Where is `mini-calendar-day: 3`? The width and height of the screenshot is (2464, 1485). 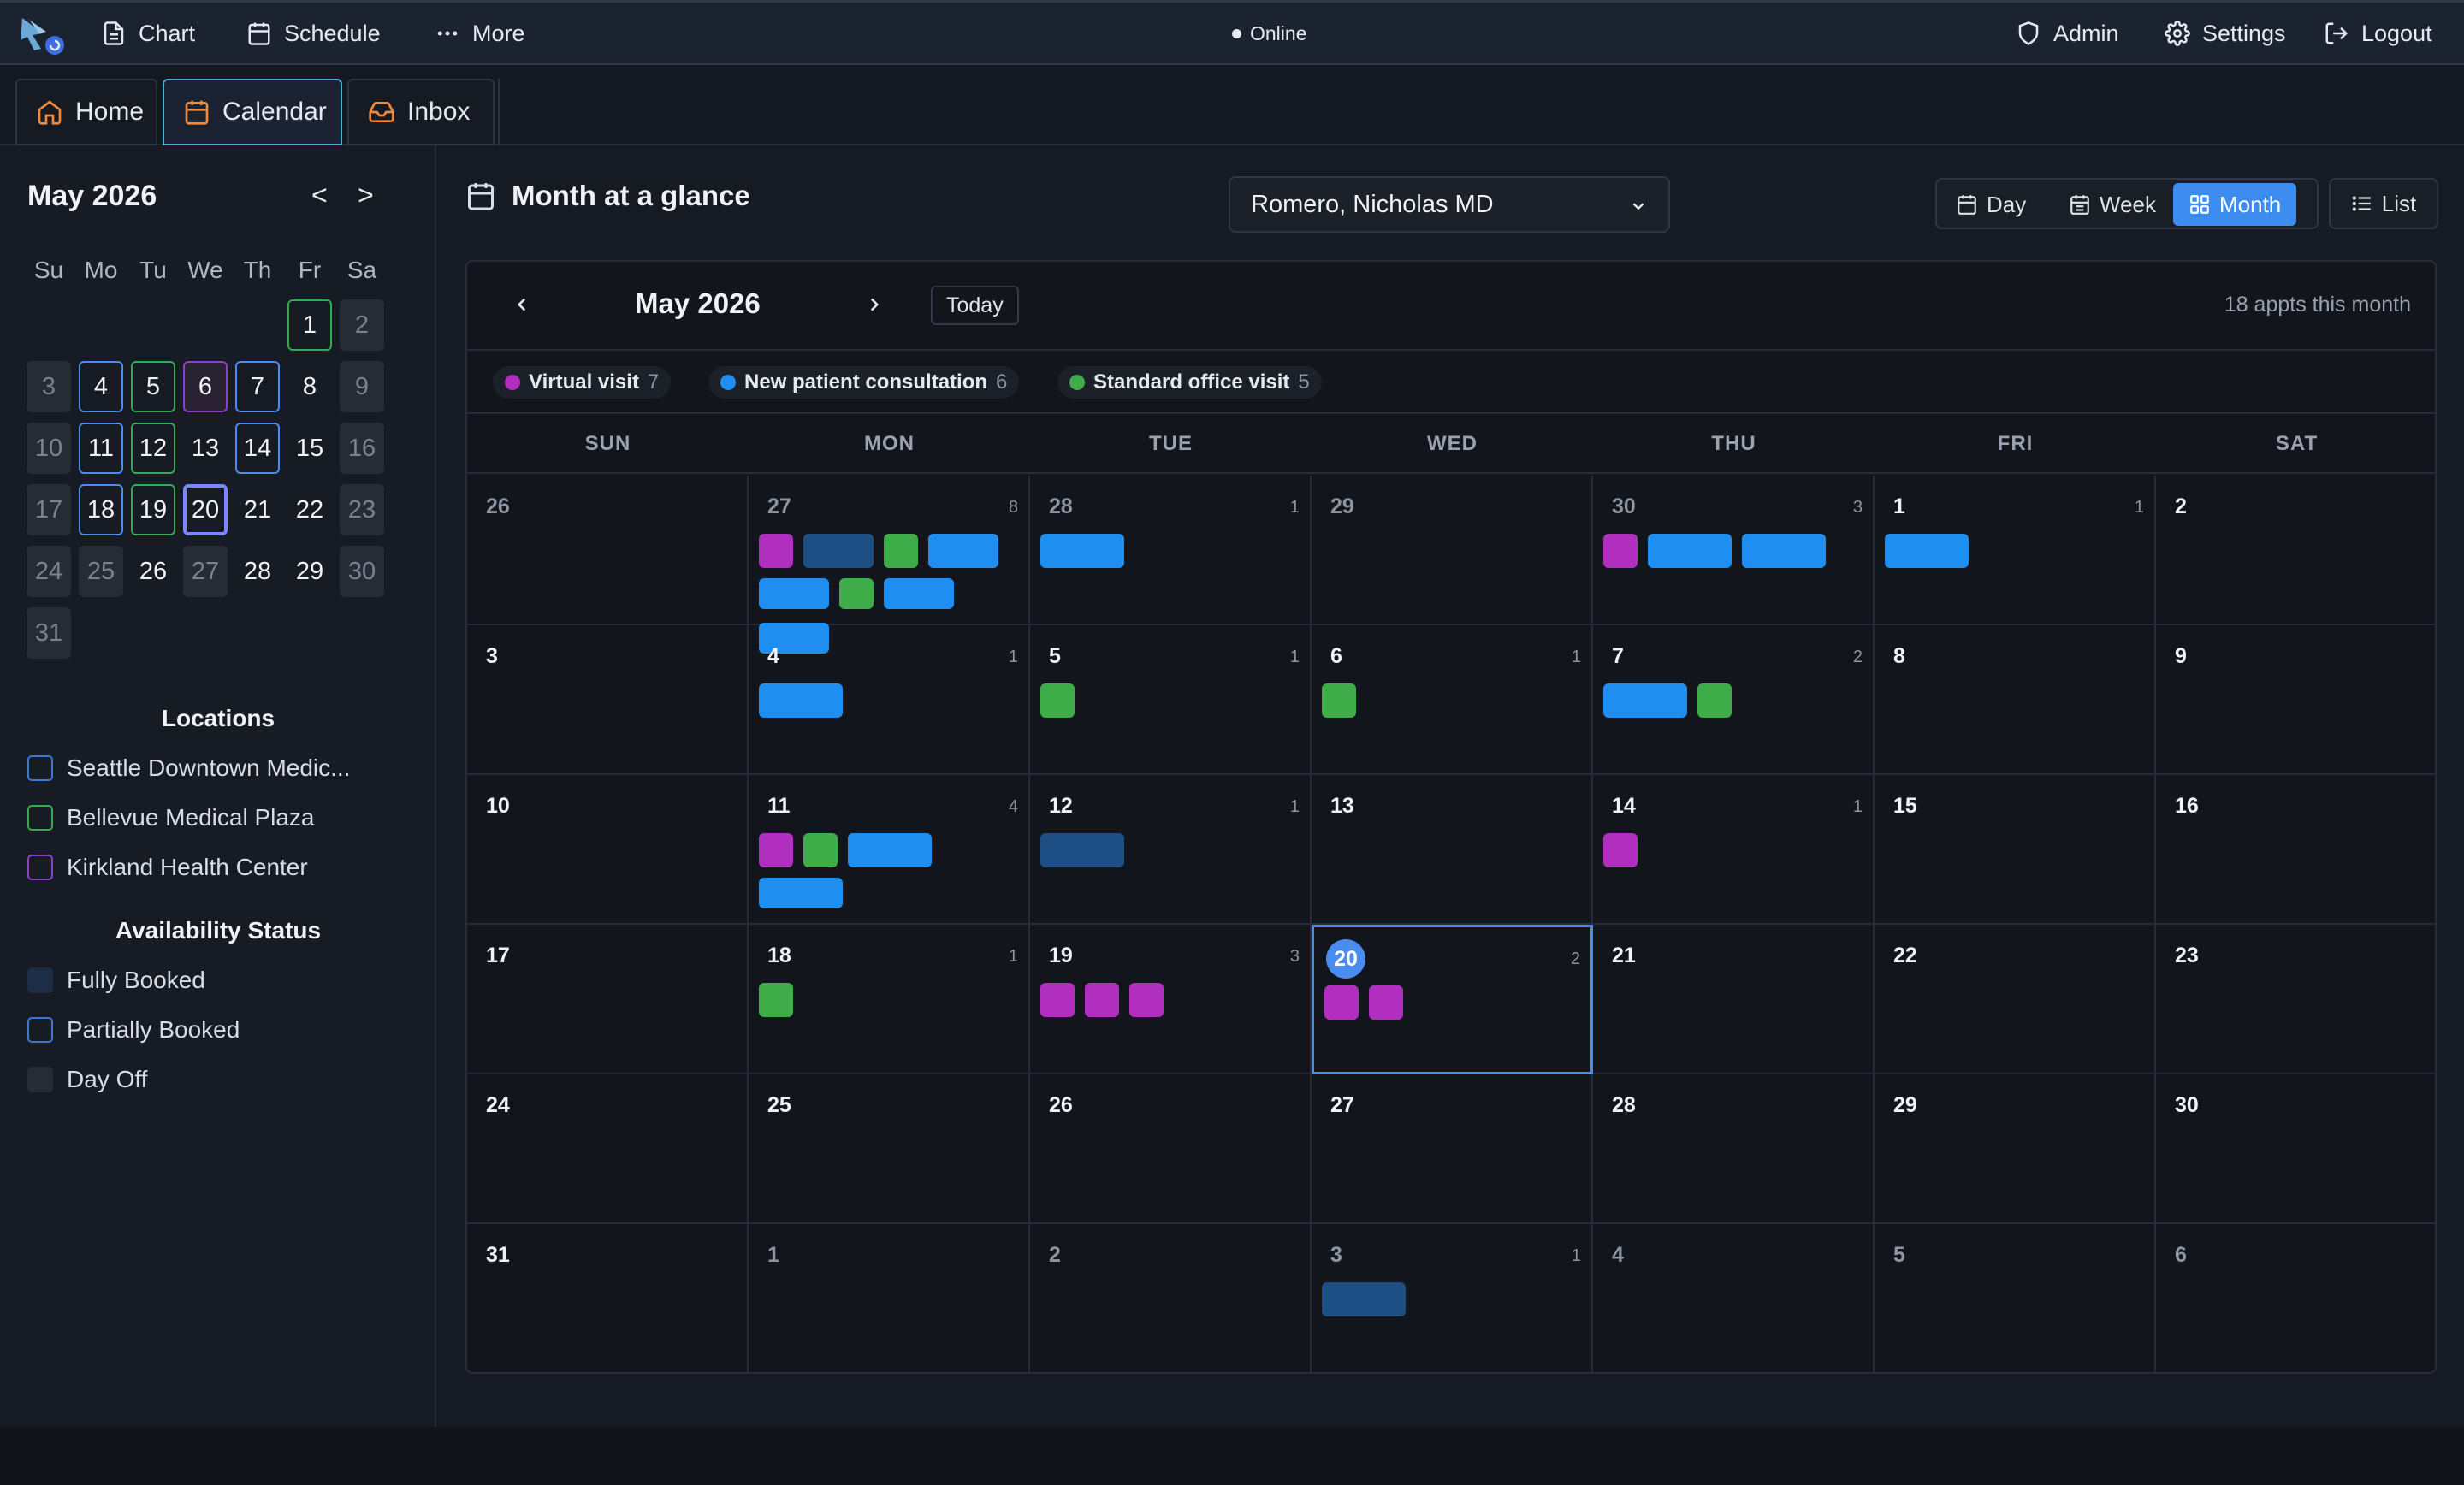
mini-calendar-day: 3 is located at coordinates (49, 386).